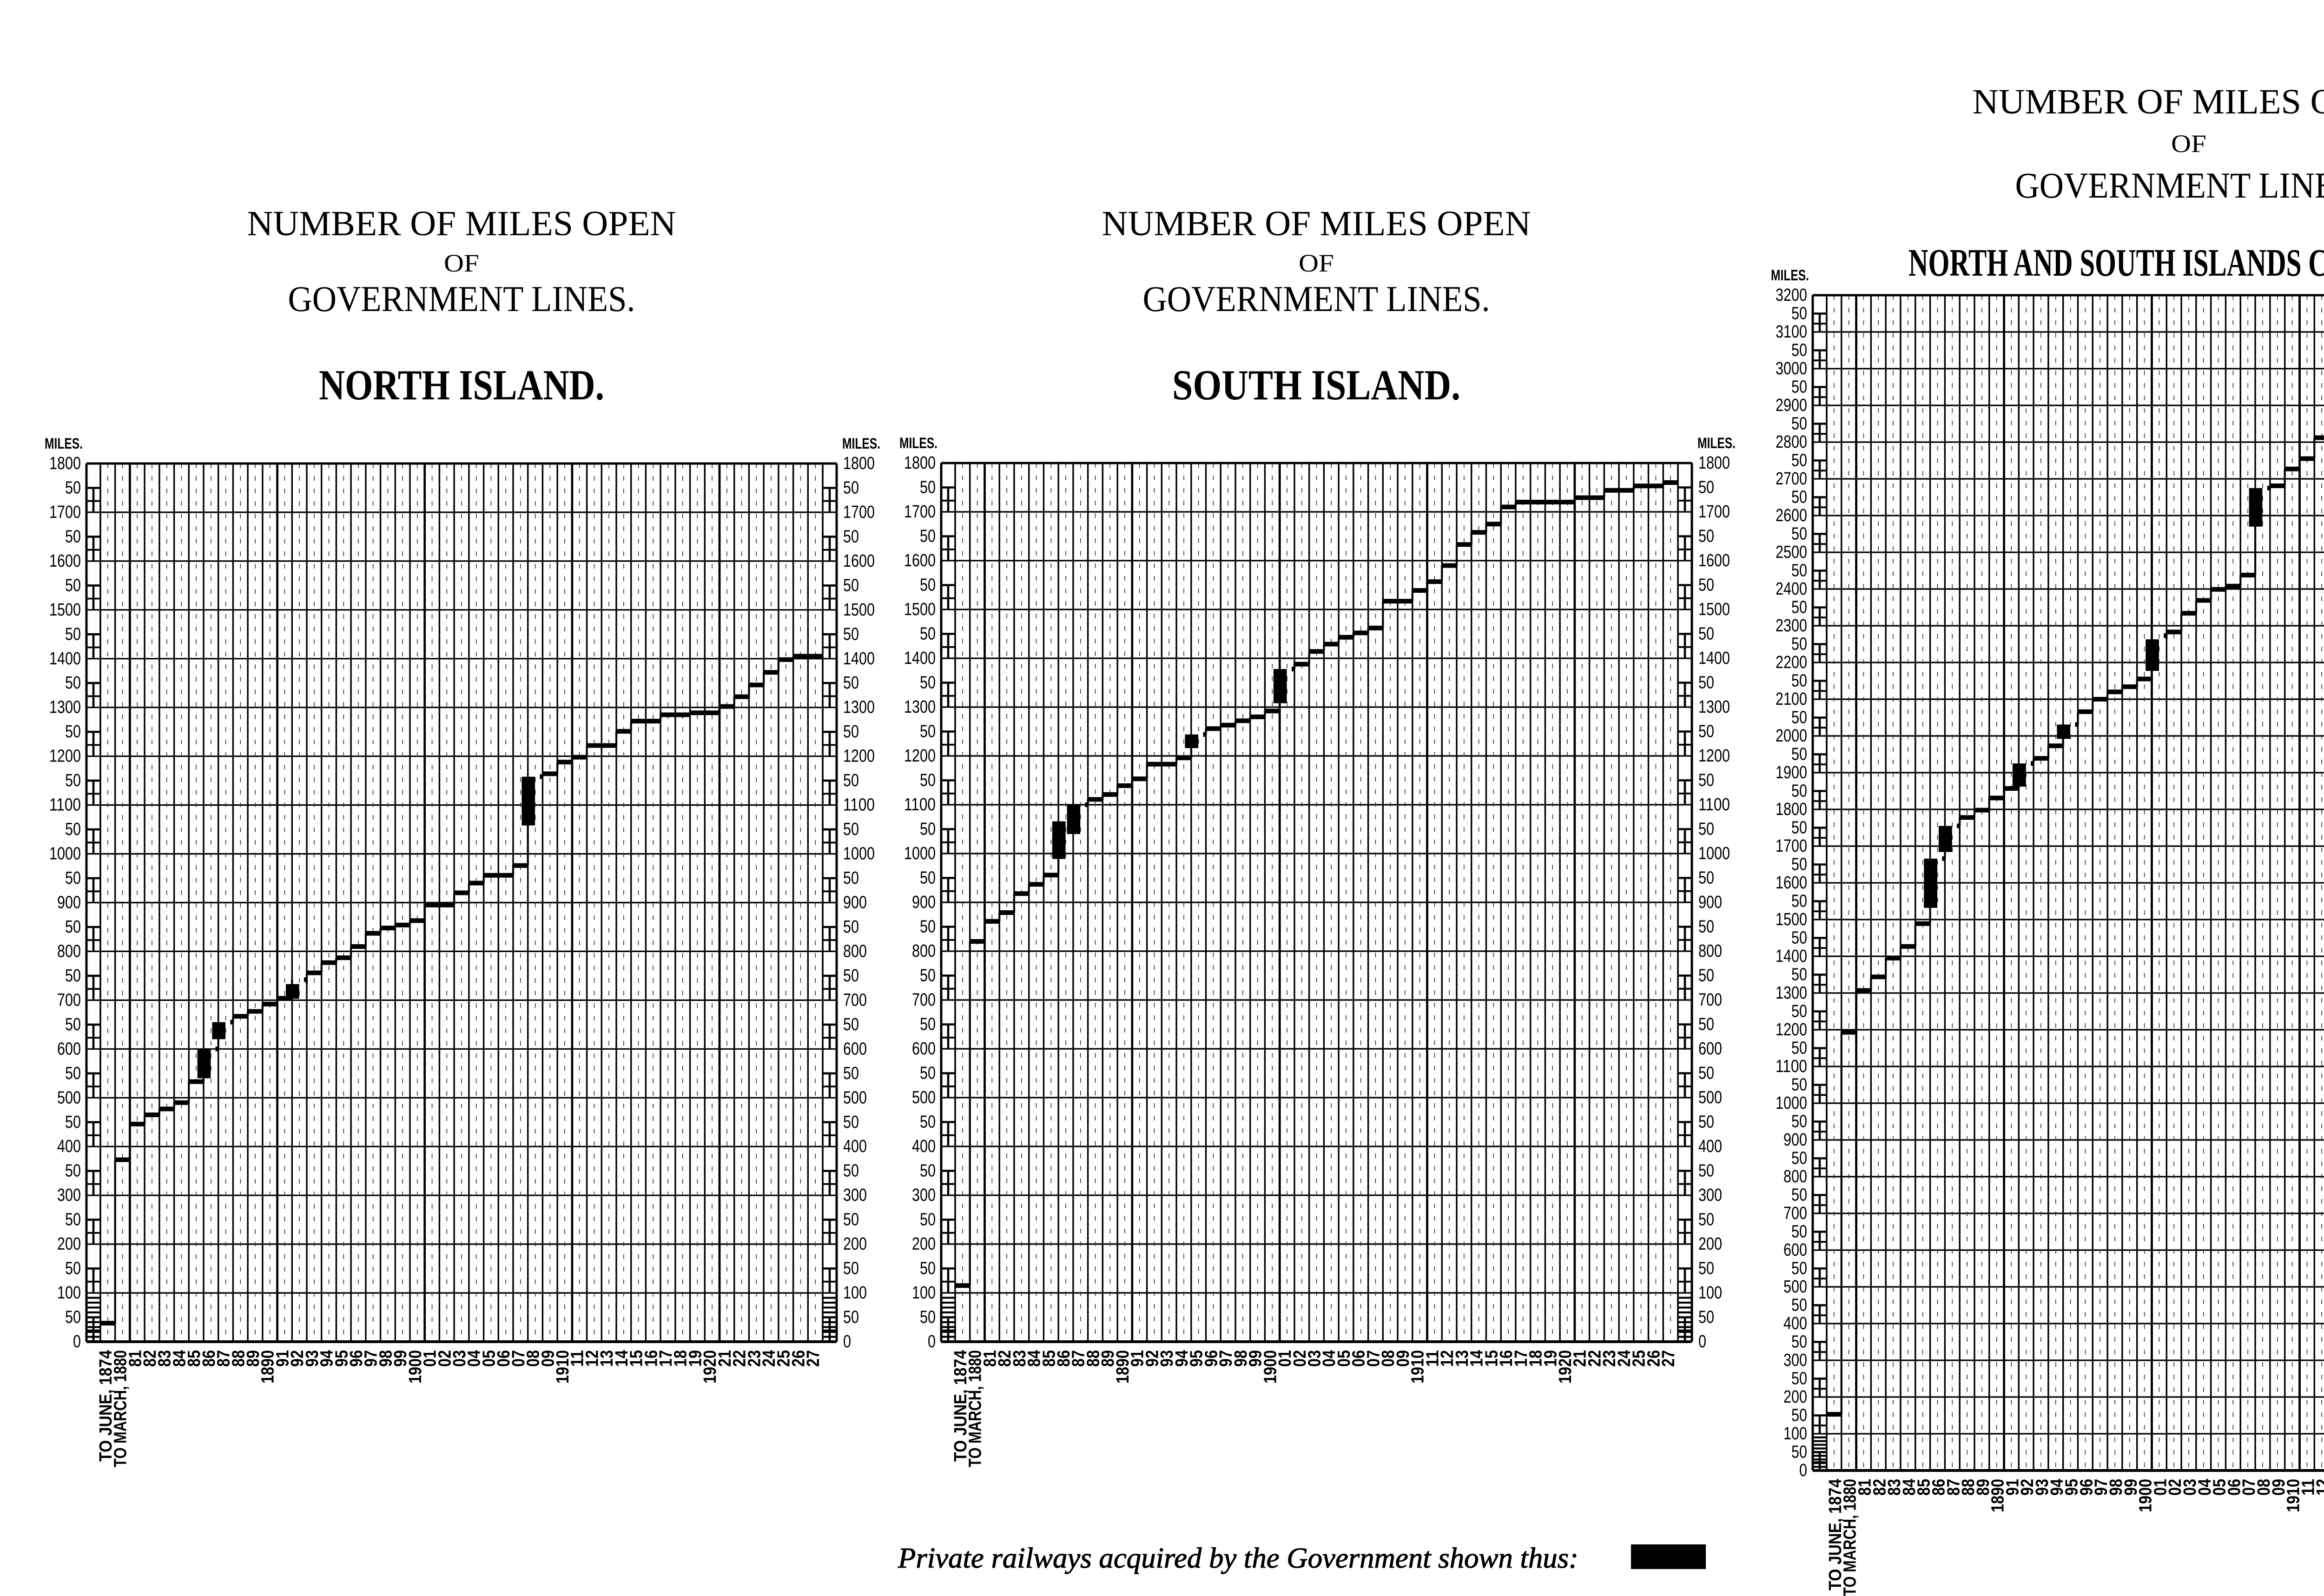 The width and height of the screenshot is (2324, 1596). I want to click on svg-text: 97, so click(1226, 1358).